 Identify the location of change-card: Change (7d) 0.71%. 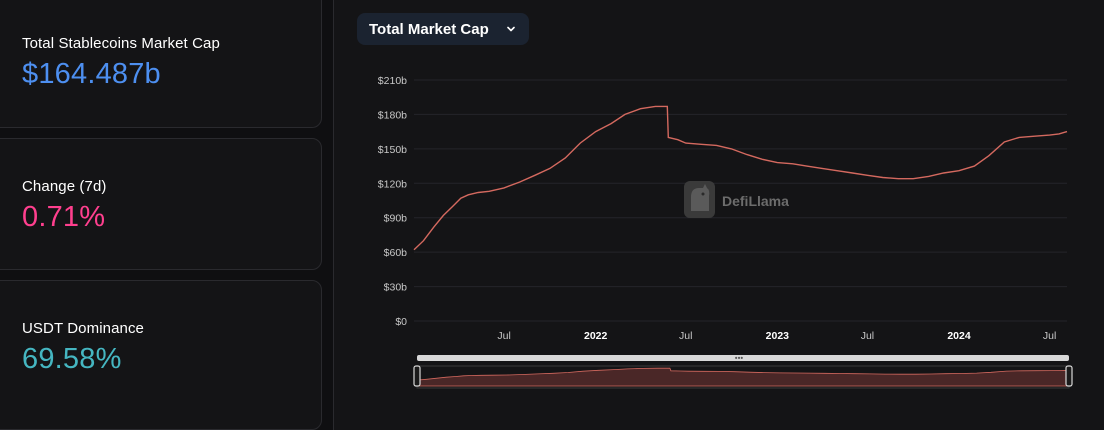
(161, 204).